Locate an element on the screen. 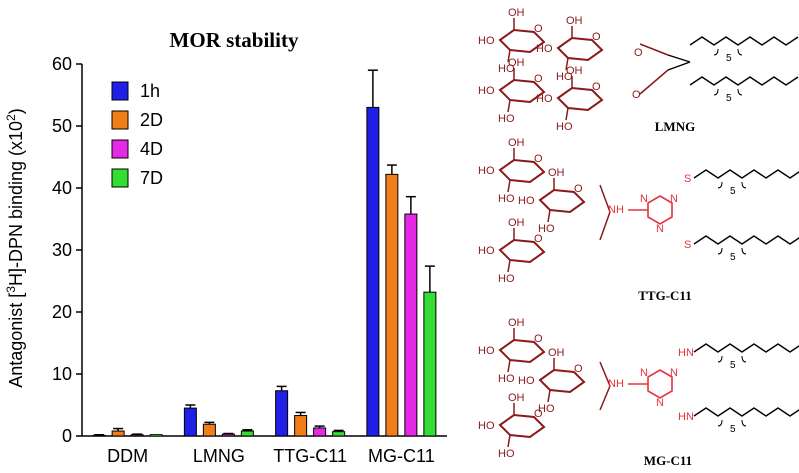 Image resolution: width=799 pixels, height=473 pixels. y-tick-label: 30 is located at coordinates (62, 250).